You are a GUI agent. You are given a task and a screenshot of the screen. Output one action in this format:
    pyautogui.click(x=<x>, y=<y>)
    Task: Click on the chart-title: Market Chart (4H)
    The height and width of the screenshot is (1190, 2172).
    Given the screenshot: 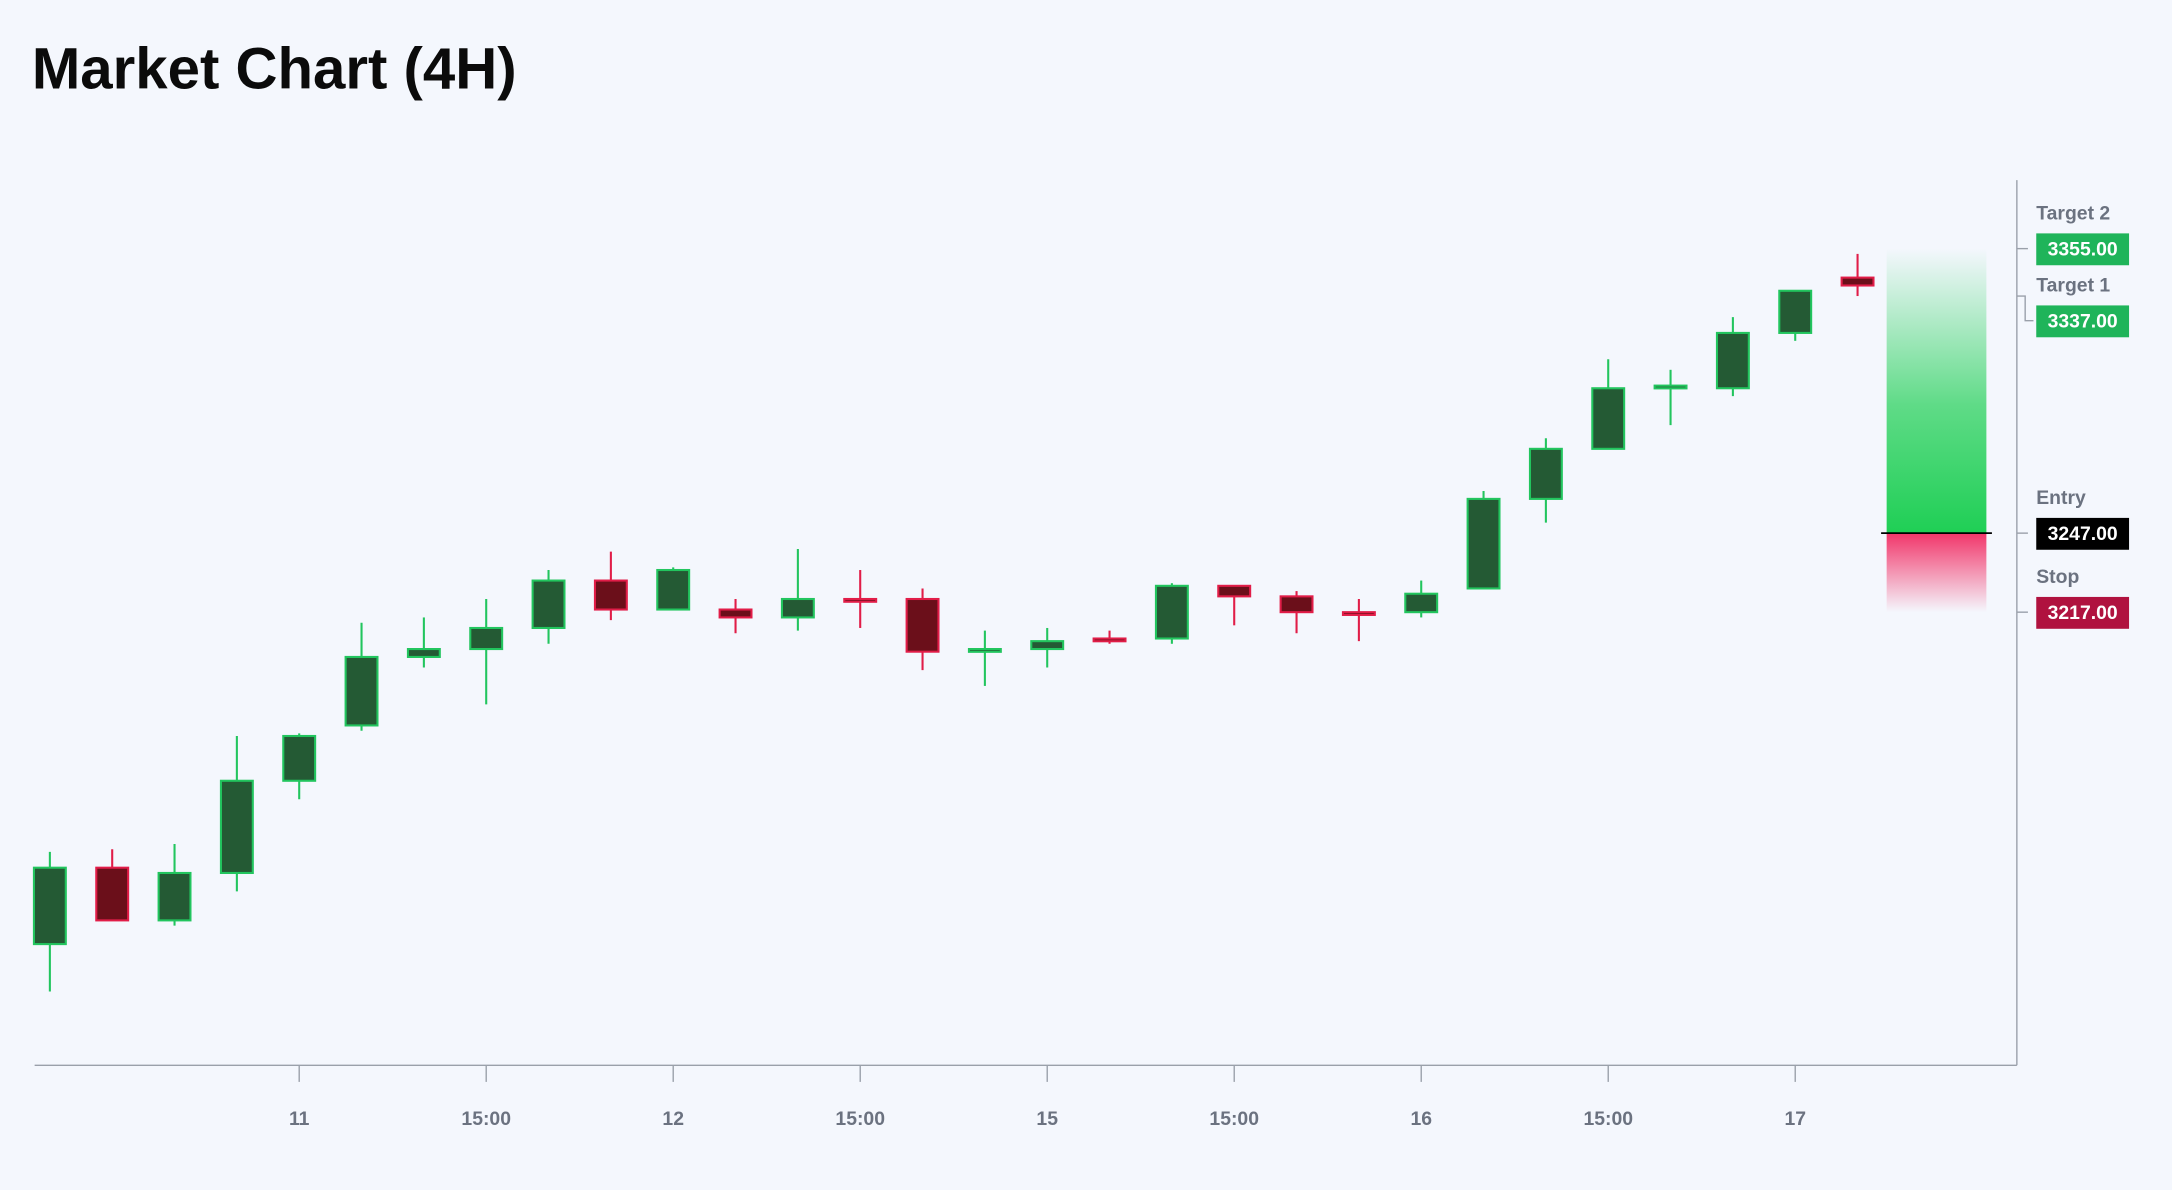 What is the action you would take?
    pyautogui.click(x=274, y=69)
    